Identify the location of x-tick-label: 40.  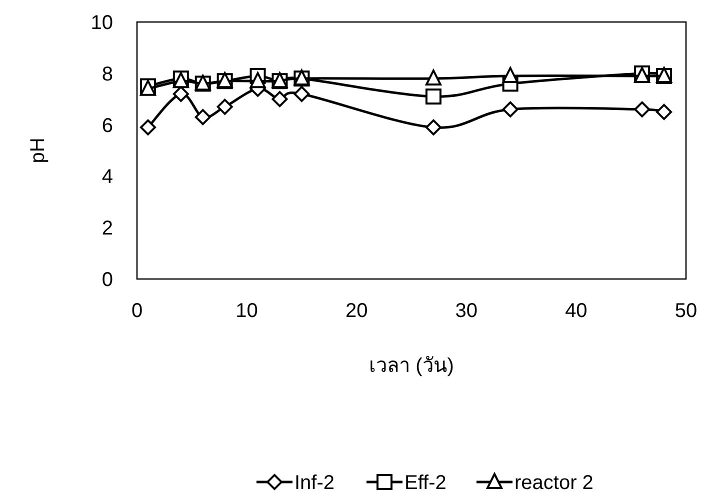
(576, 311).